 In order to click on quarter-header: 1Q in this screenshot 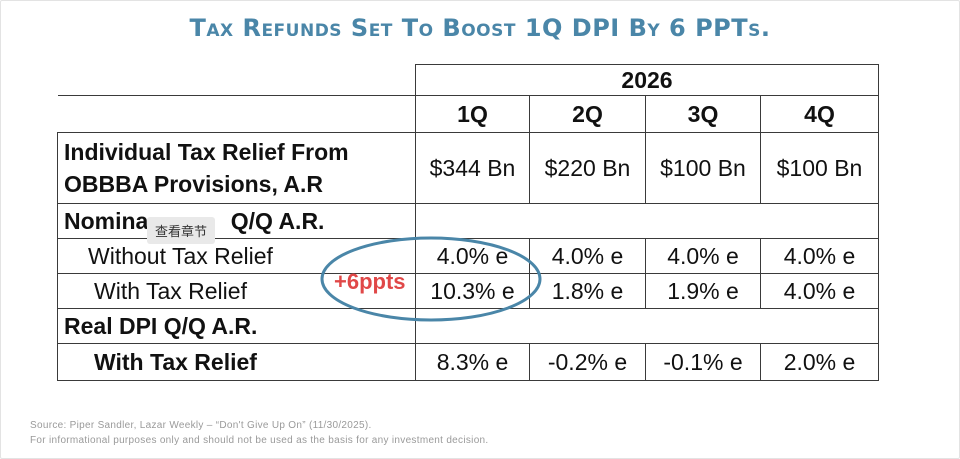, I will do `click(472, 114)`.